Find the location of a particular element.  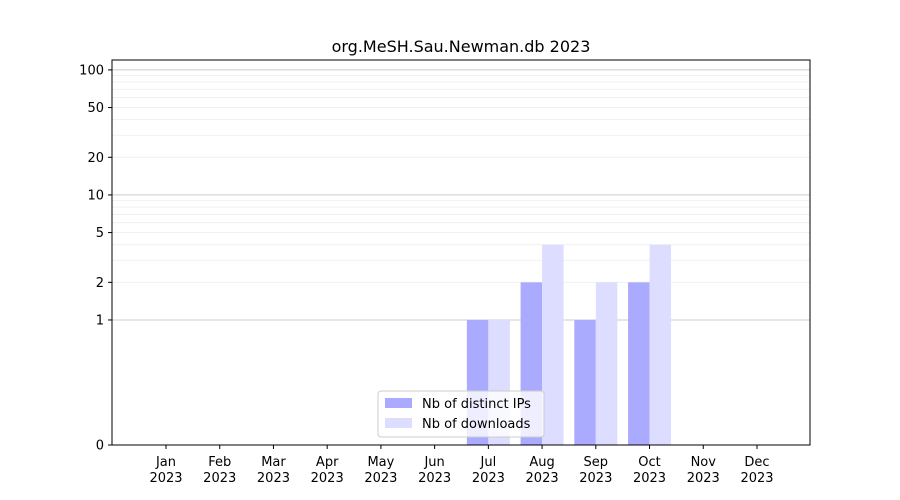

y-tick-label: 10 is located at coordinates (95, 195).